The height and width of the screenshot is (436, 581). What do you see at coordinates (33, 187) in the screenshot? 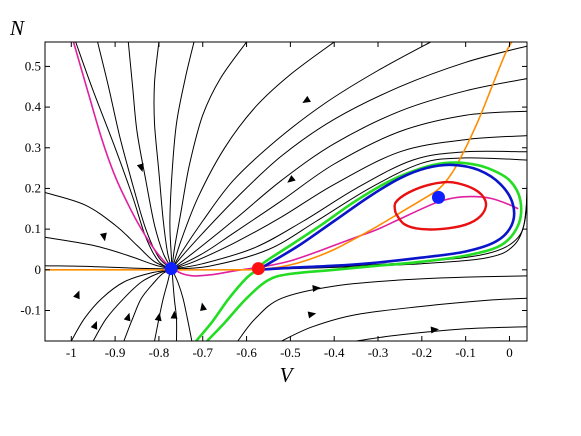
I see `y-tick-label-3: 0.2` at bounding box center [33, 187].